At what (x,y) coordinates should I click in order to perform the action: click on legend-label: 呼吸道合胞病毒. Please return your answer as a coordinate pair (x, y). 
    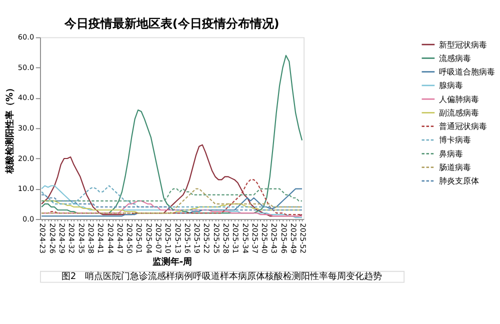
    Looking at the image, I should click on (467, 71).